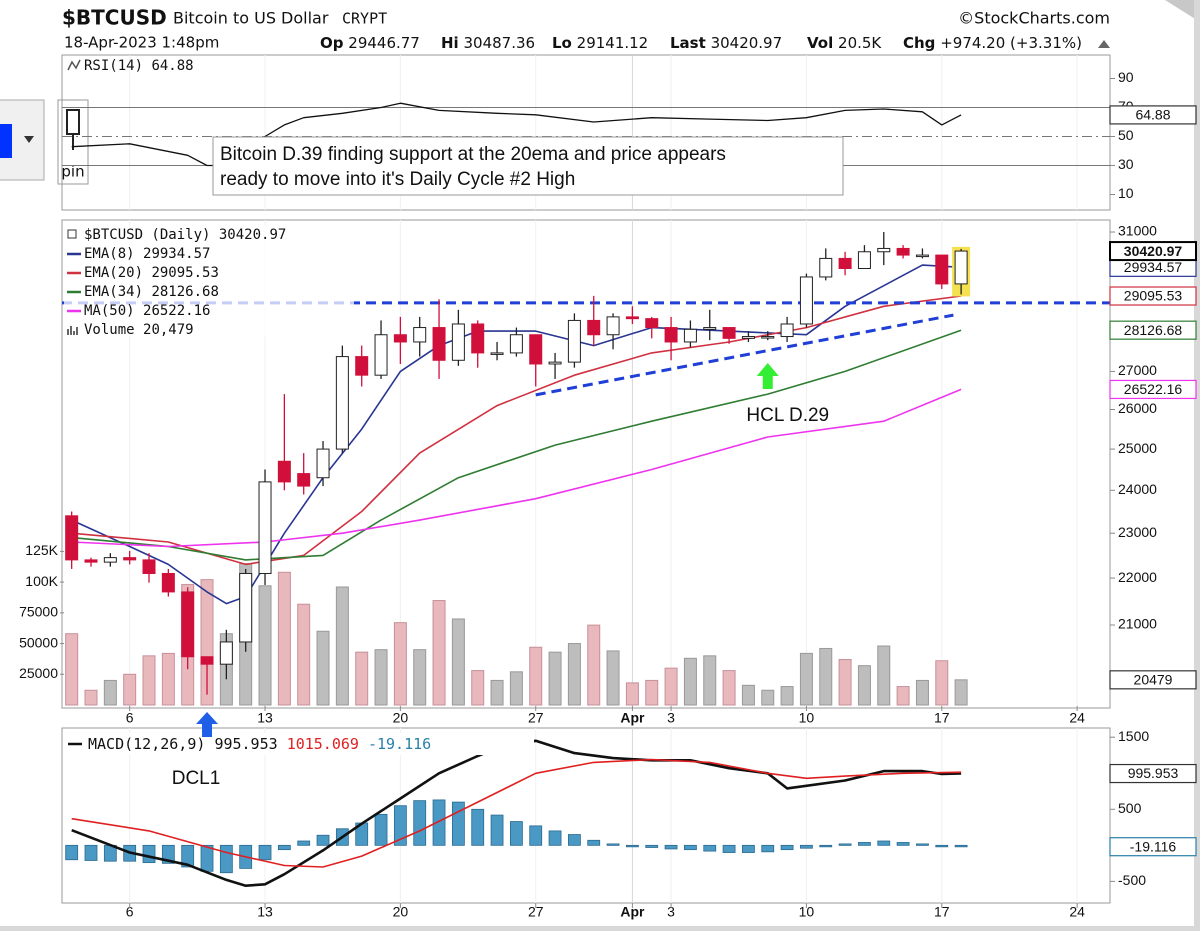 This screenshot has width=1200, height=931. Describe the element at coordinates (1153, 330) in the screenshot. I see `value-box-label: 28126.68` at that location.